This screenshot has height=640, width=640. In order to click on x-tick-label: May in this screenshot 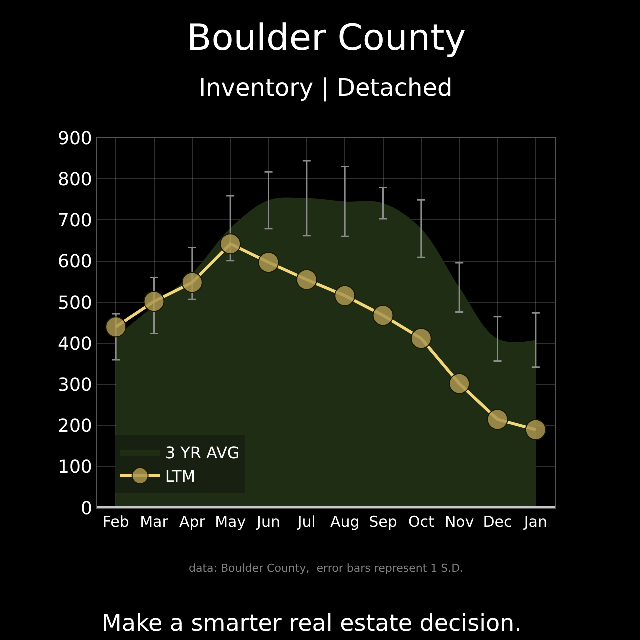, I will do `click(230, 522)`.